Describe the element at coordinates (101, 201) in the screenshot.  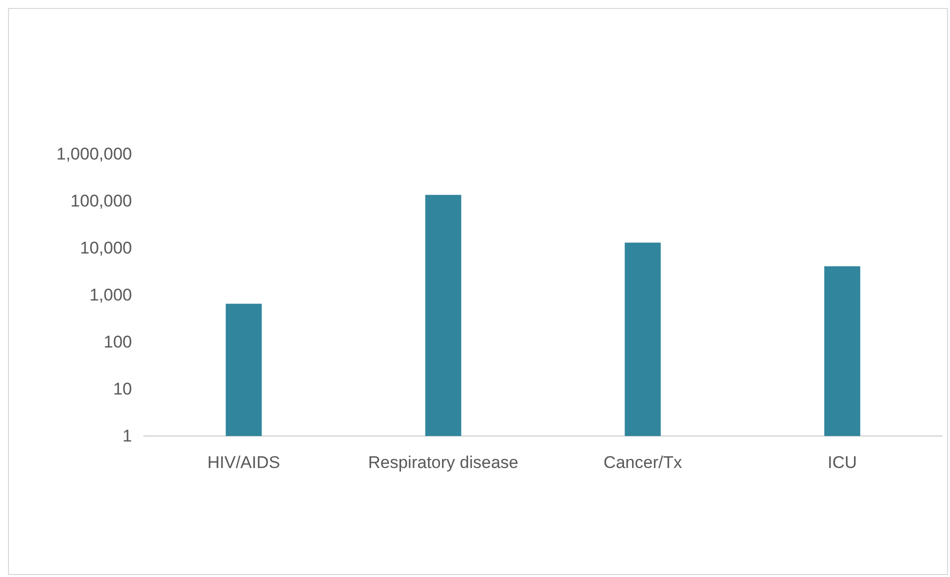
I see `y-tick-label: 100,000` at that location.